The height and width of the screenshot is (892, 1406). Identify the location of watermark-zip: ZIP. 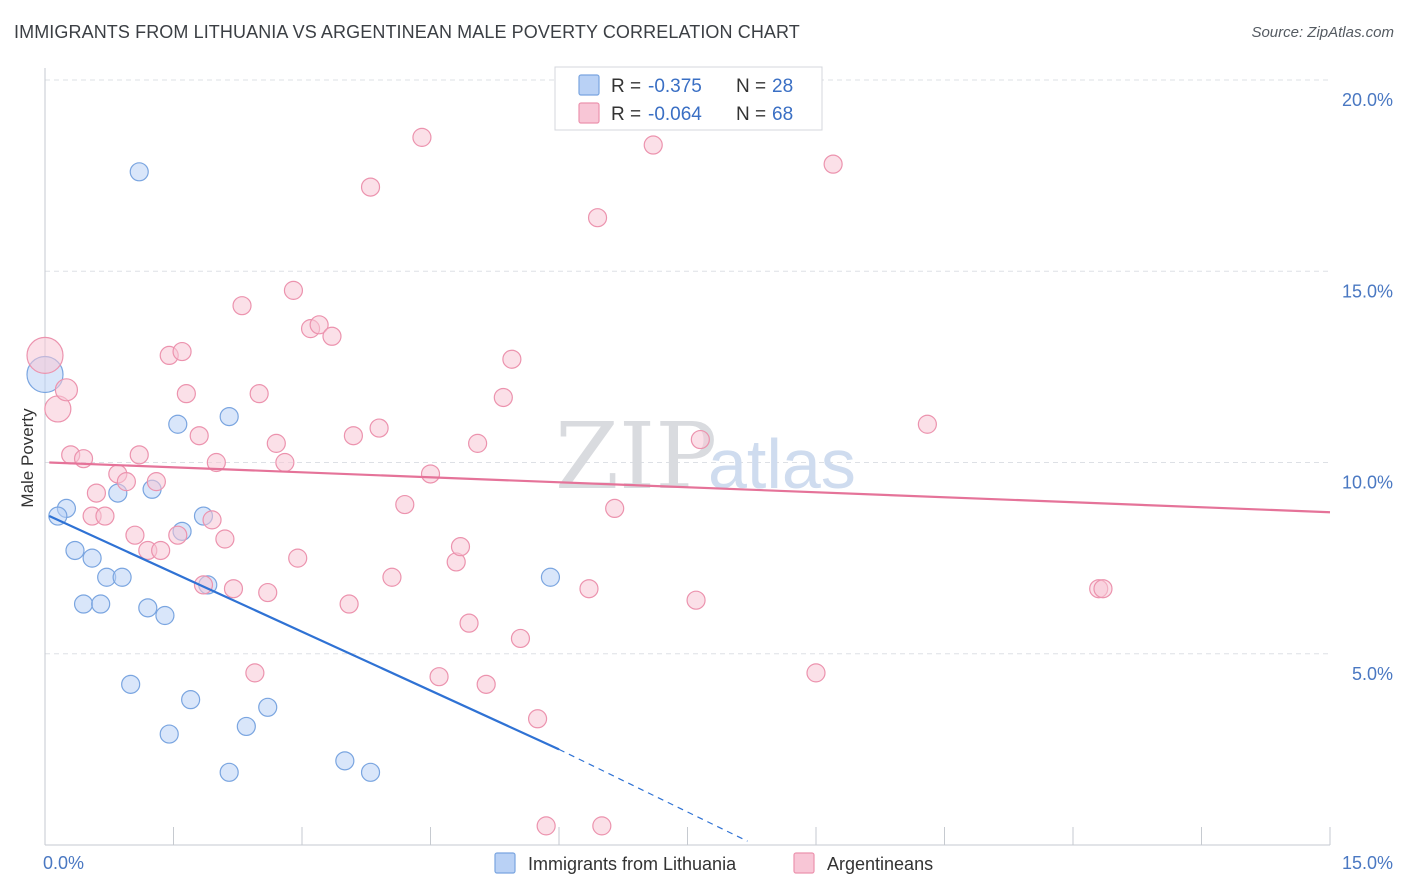
(636, 456).